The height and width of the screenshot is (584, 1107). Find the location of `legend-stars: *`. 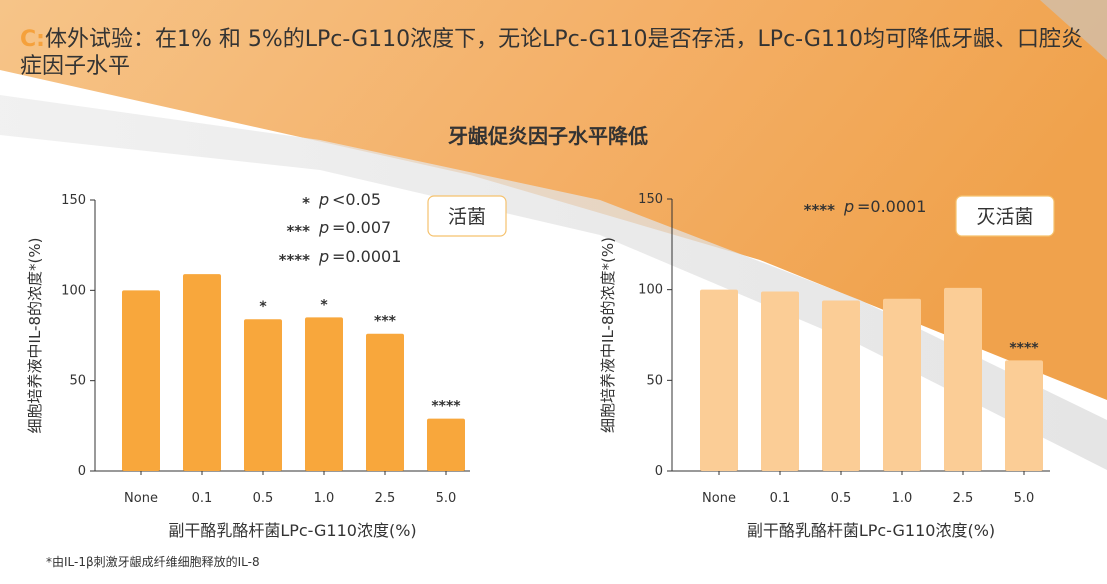

legend-stars: * is located at coordinates (306, 203).